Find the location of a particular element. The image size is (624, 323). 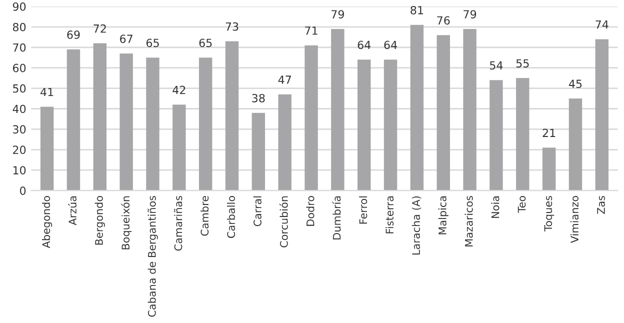

x-tick-label: Abegondo is located at coordinates (47, 222).